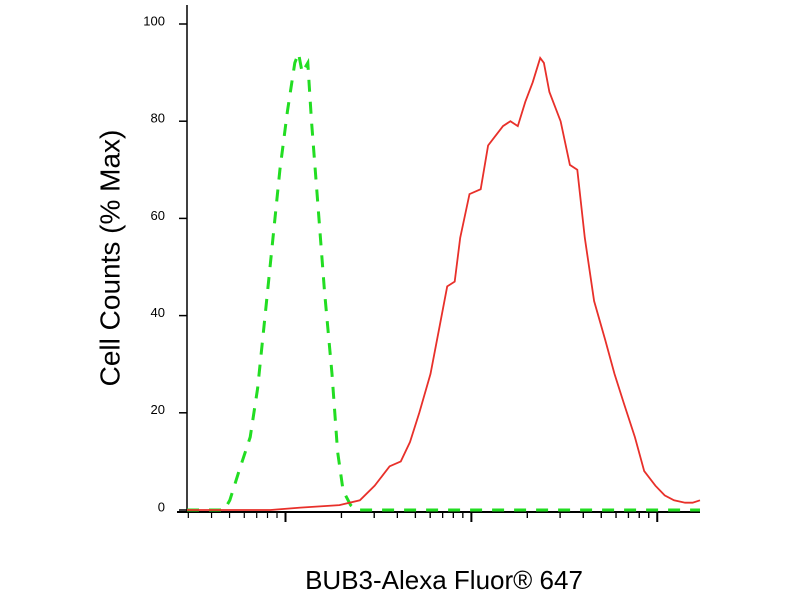 Image resolution: width=800 pixels, height=600 pixels. I want to click on y-tick-label: 0, so click(161, 506).